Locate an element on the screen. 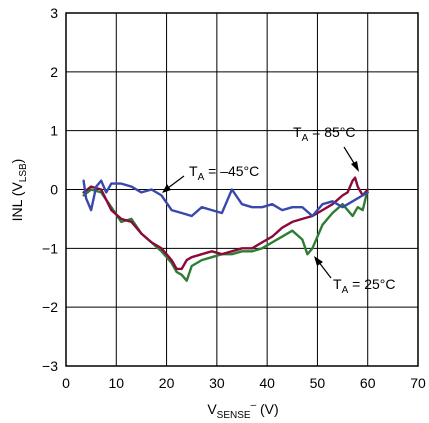 The image size is (429, 423). annotation-85c-group: TA = 85°C is located at coordinates (326, 148).